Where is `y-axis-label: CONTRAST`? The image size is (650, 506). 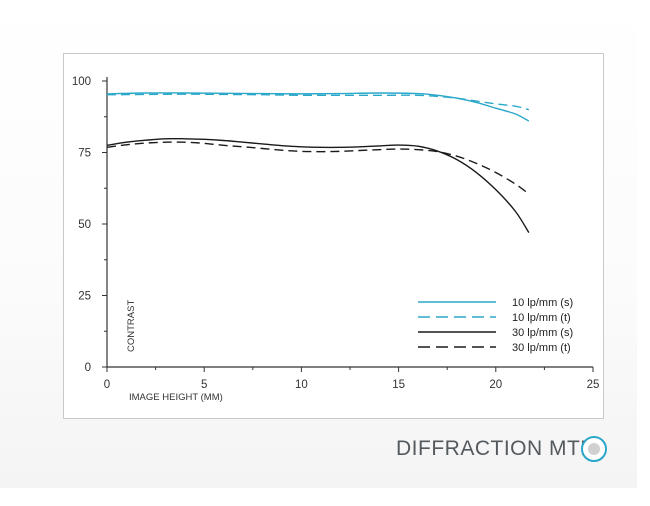
y-axis-label: CONTRAST is located at coordinates (131, 326).